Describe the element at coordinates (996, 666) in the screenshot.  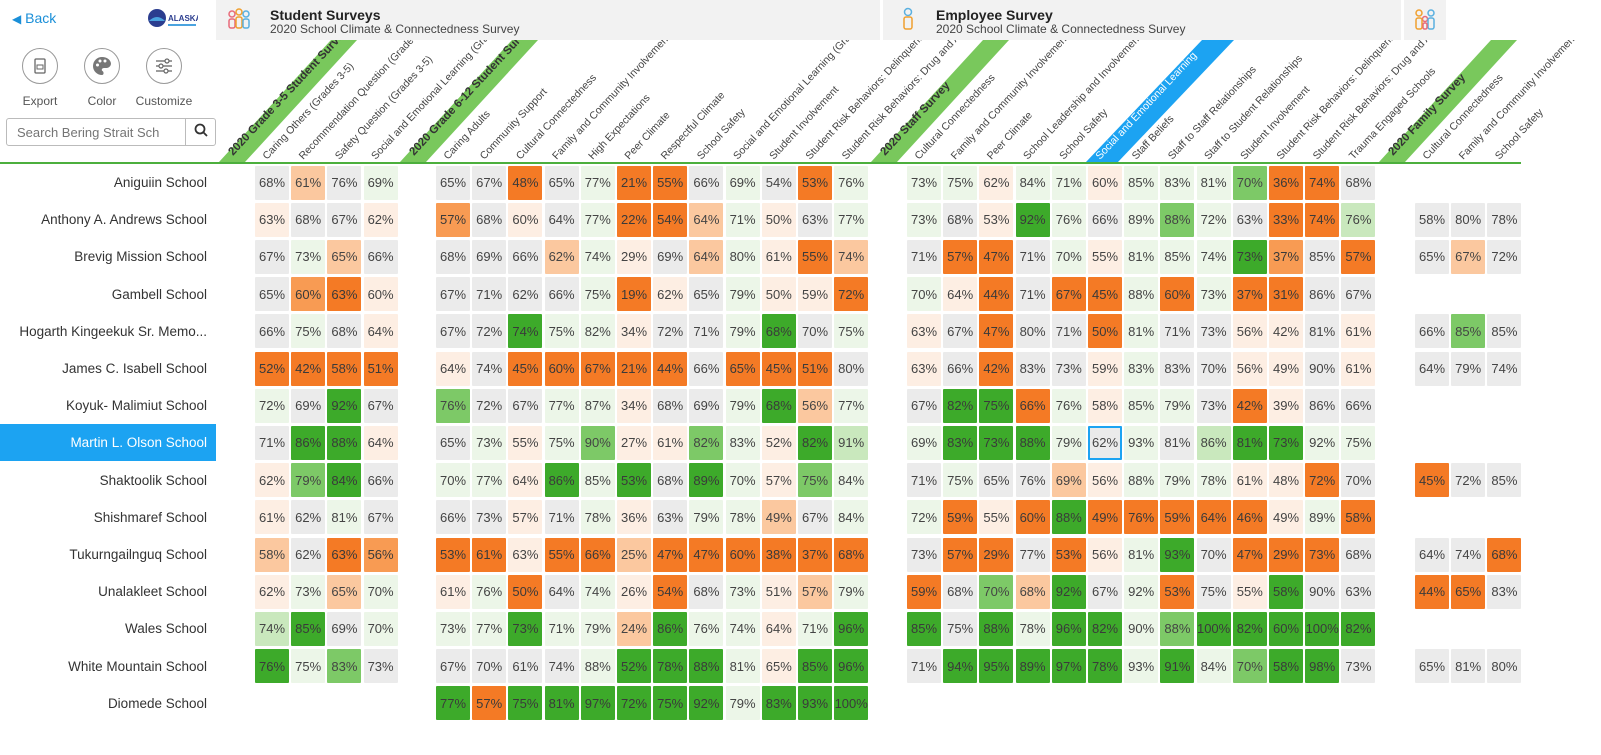
I see `score-cell: 95%` at that location.